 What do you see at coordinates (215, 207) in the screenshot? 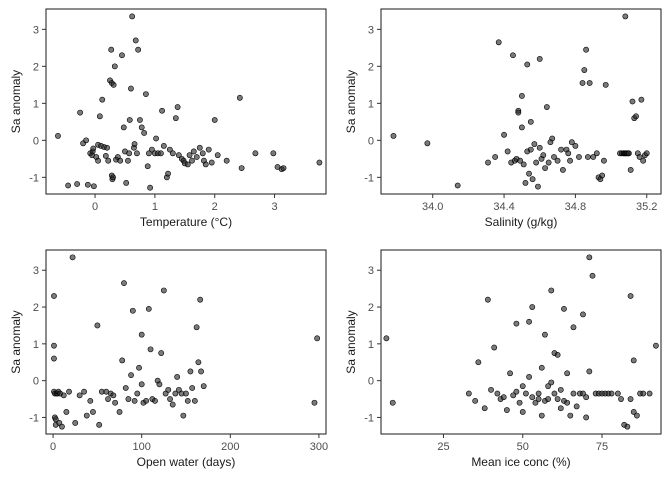
I see `x-tick-label: 2` at bounding box center [215, 207].